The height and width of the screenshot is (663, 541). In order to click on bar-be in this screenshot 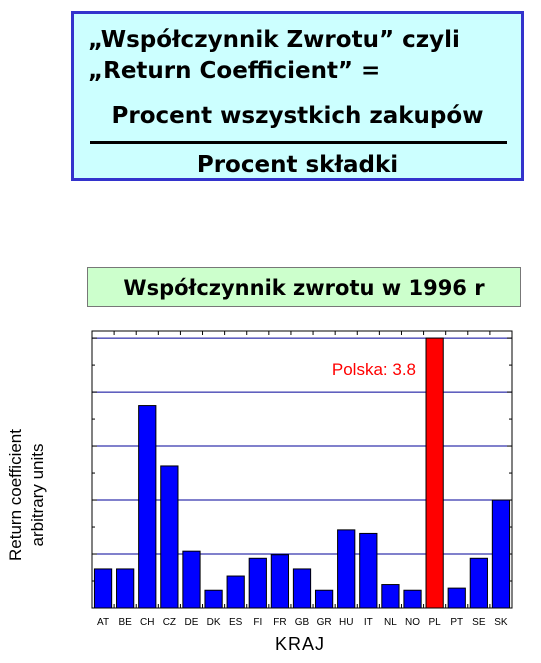, I will do `click(125, 588)`.